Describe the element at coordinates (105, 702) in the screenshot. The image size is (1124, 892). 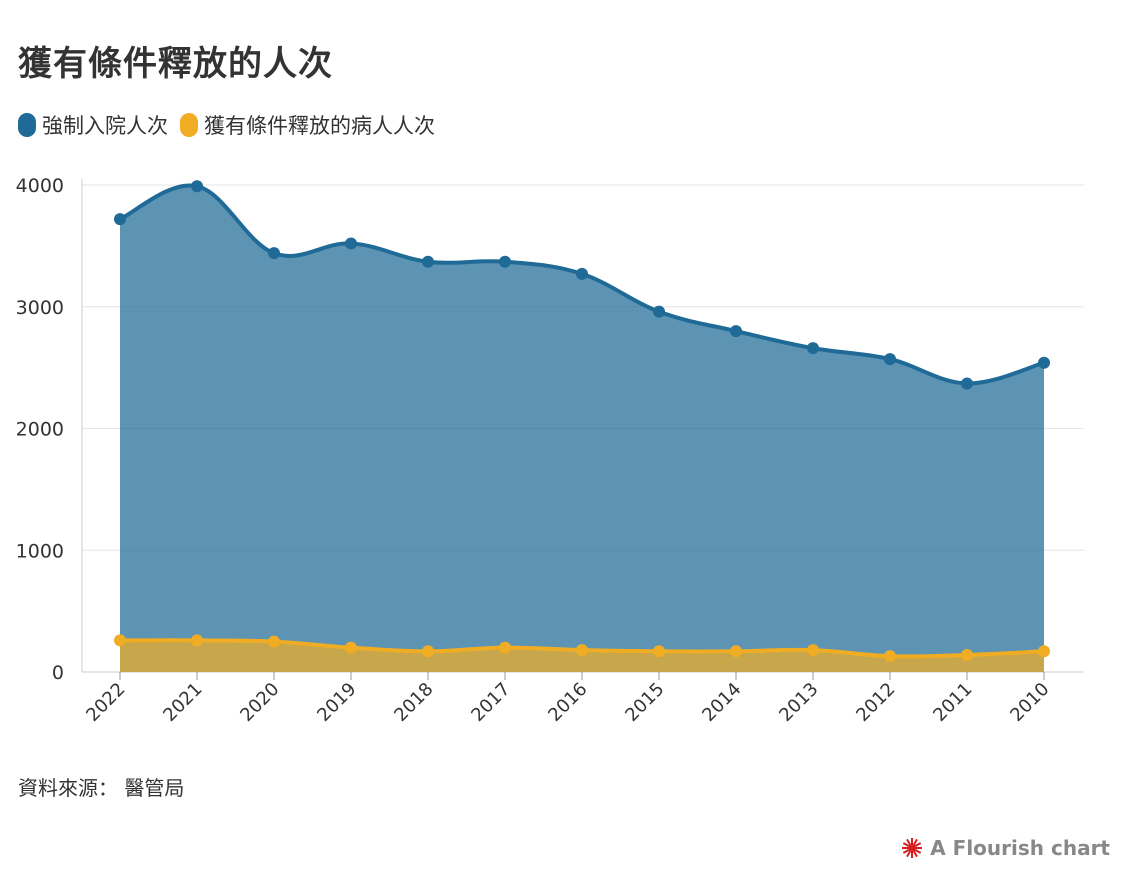
I see `x-tick-label: 2022` at that location.